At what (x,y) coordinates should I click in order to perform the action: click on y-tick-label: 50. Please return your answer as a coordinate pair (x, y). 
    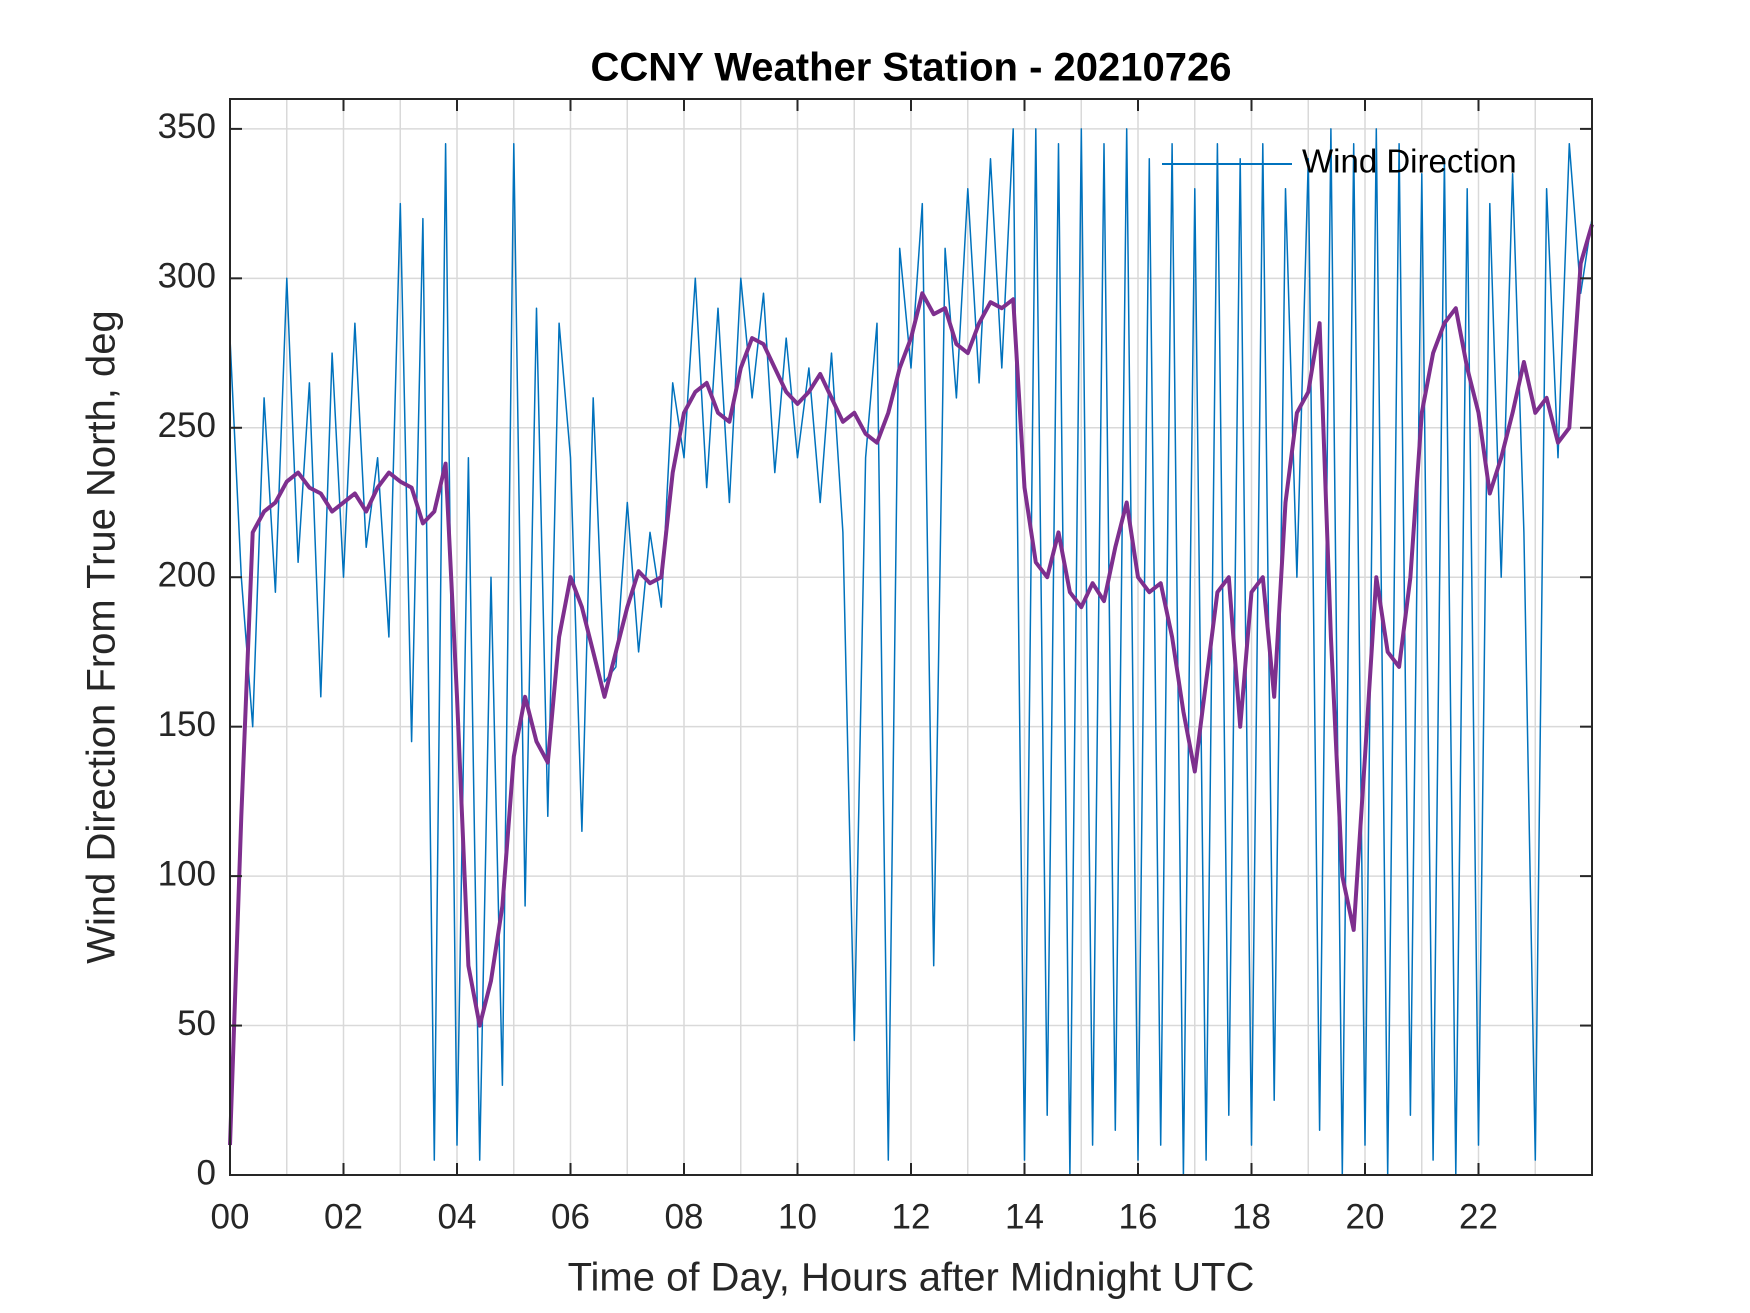
    Looking at the image, I should click on (196, 1023).